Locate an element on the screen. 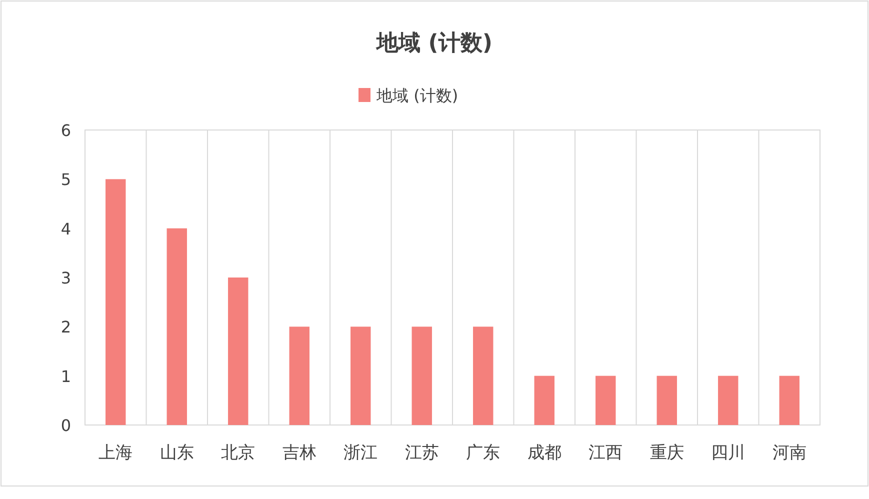 This screenshot has height=499, width=869. y-tick-label: 1 is located at coordinates (65, 376).